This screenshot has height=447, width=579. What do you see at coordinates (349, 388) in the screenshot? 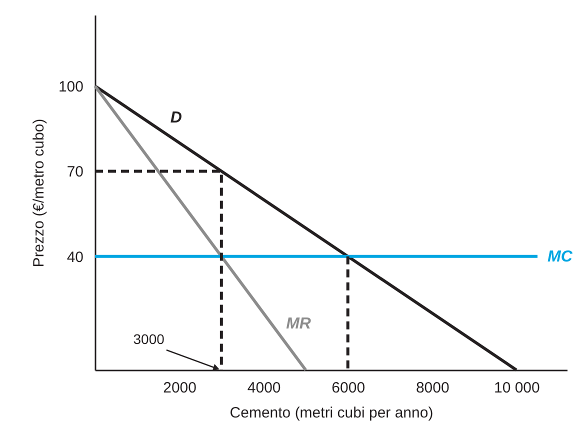
I see `x-tick-label: 6000` at bounding box center [349, 388].